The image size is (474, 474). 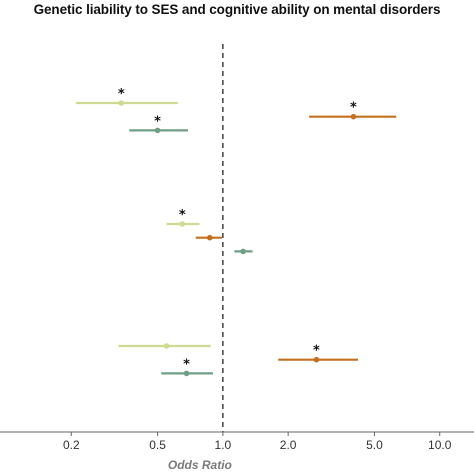 What do you see at coordinates (223, 445) in the screenshot?
I see `x-tick-label: 1.0` at bounding box center [223, 445].